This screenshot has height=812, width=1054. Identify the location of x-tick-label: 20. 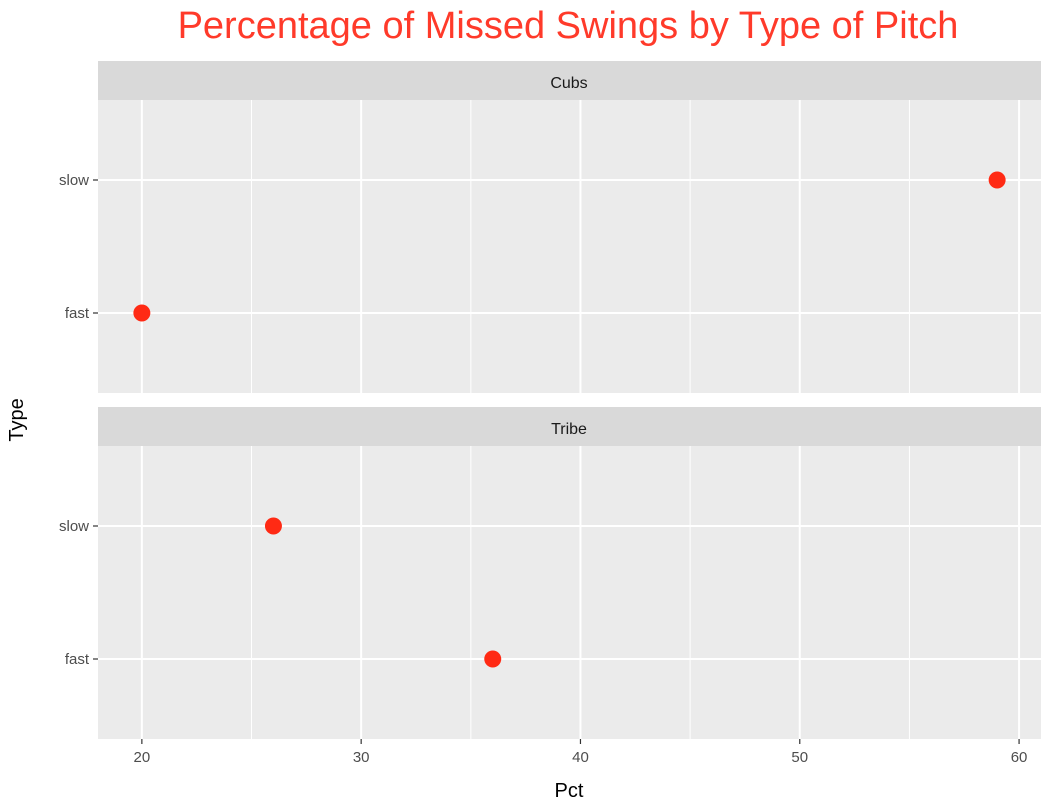
(142, 757).